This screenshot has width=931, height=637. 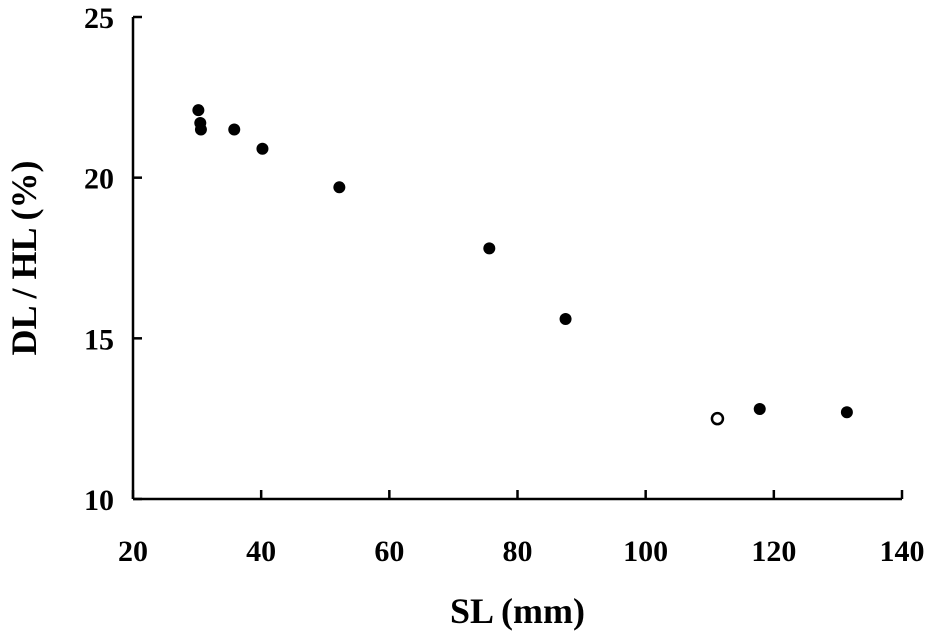 What do you see at coordinates (24, 257) in the screenshot?
I see `y-axis-title: DL / HL (%)` at bounding box center [24, 257].